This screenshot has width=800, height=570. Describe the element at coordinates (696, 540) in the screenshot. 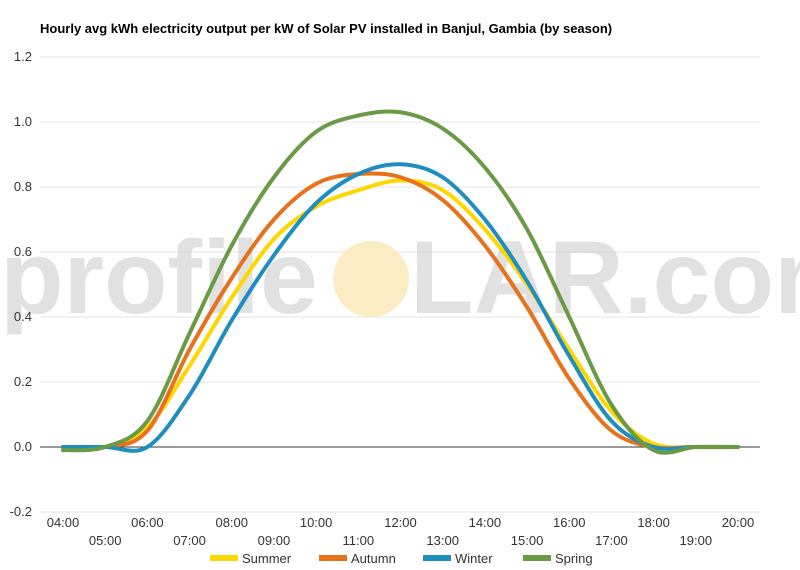

I see `x-tick-label: 19:00` at that location.